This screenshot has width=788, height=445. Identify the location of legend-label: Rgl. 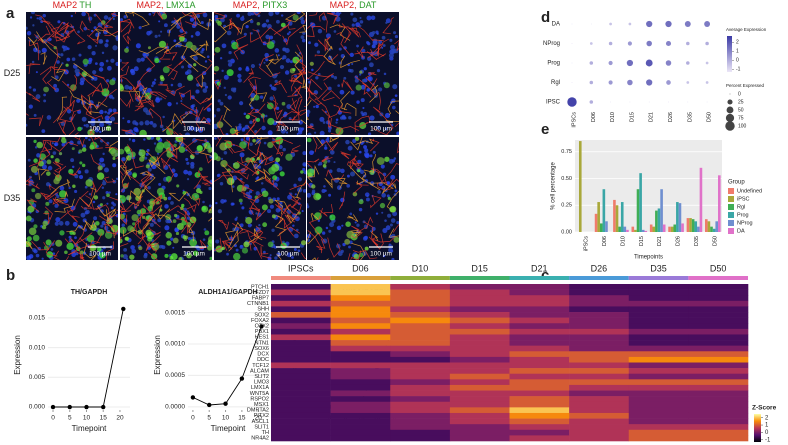
(741, 207).